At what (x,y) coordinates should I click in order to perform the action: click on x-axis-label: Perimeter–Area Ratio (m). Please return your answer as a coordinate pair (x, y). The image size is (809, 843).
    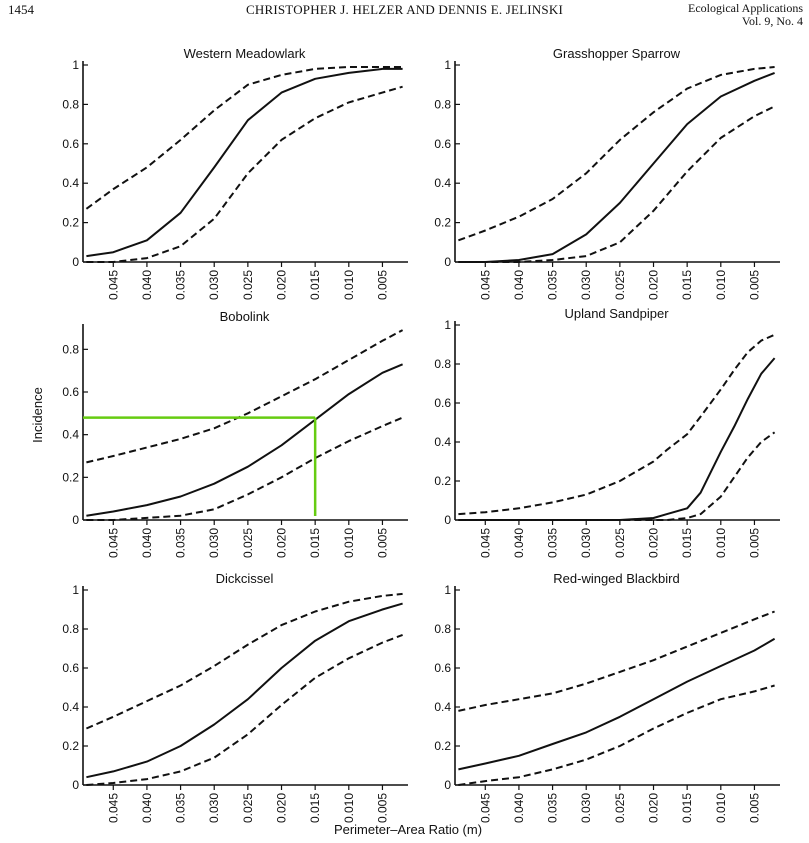
    Looking at the image, I should click on (408, 829).